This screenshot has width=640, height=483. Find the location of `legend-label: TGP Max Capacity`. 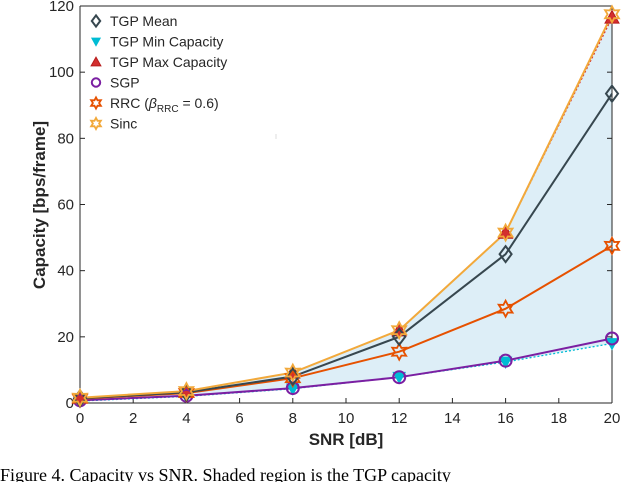

legend-label: TGP Max Capacity is located at coordinates (168, 62).